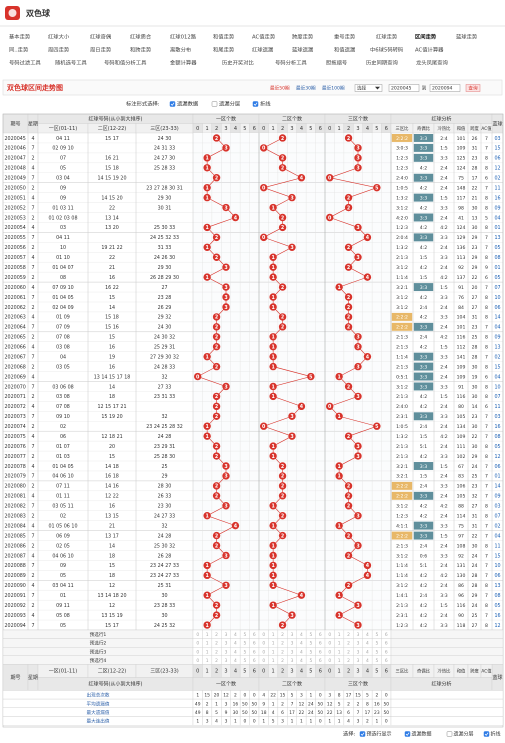 This screenshot has width=505, height=743. What do you see at coordinates (423, 487) in the screenshot?
I see `analysis-value: 2:4` at bounding box center [423, 487].